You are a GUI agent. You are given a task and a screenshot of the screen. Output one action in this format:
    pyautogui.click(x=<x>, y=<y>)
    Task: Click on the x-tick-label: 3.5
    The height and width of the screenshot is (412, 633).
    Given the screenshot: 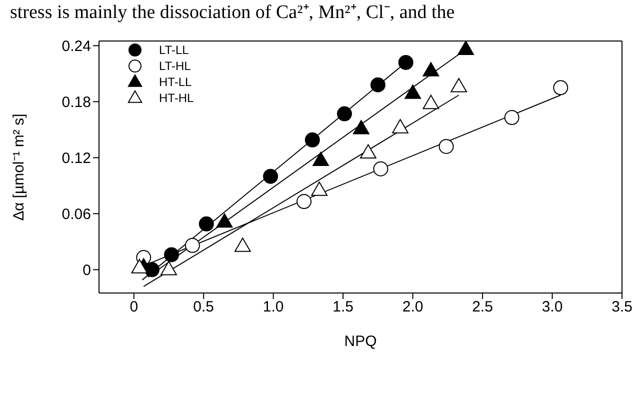 What is the action you would take?
    pyautogui.click(x=622, y=307)
    